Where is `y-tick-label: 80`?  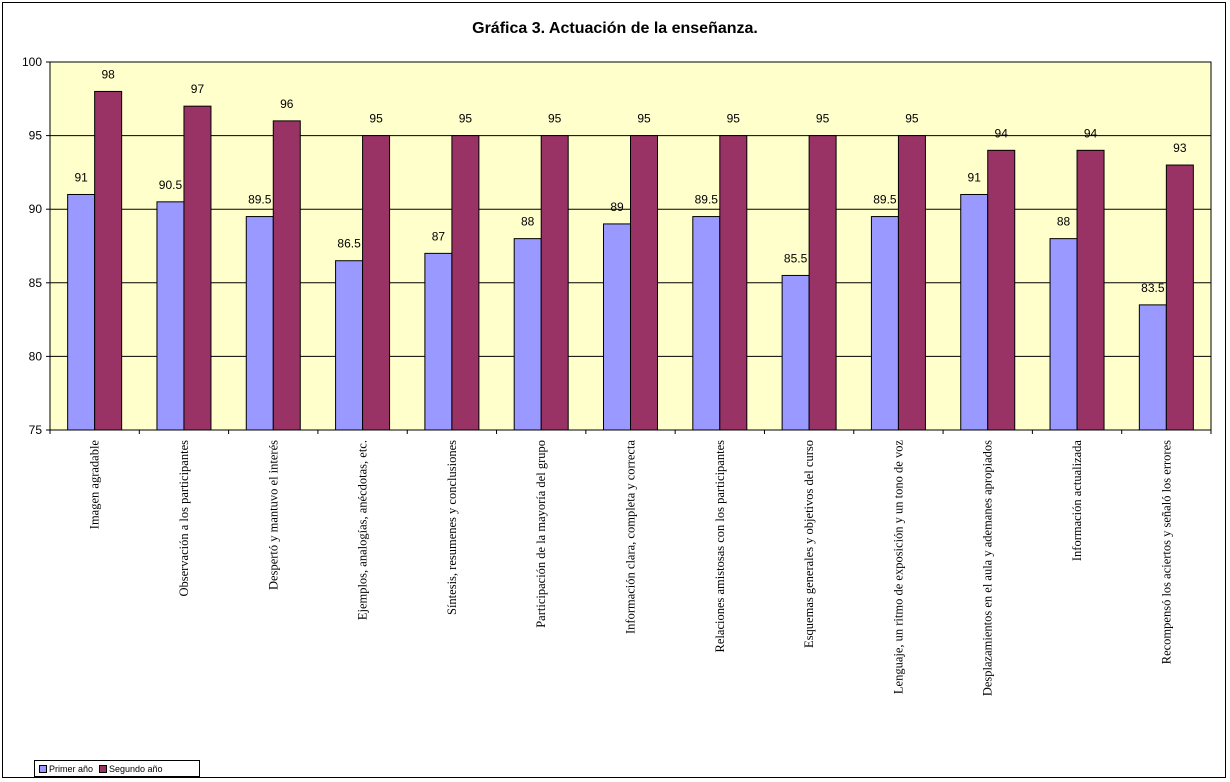 y-tick-label: 80 is located at coordinates (36, 356).